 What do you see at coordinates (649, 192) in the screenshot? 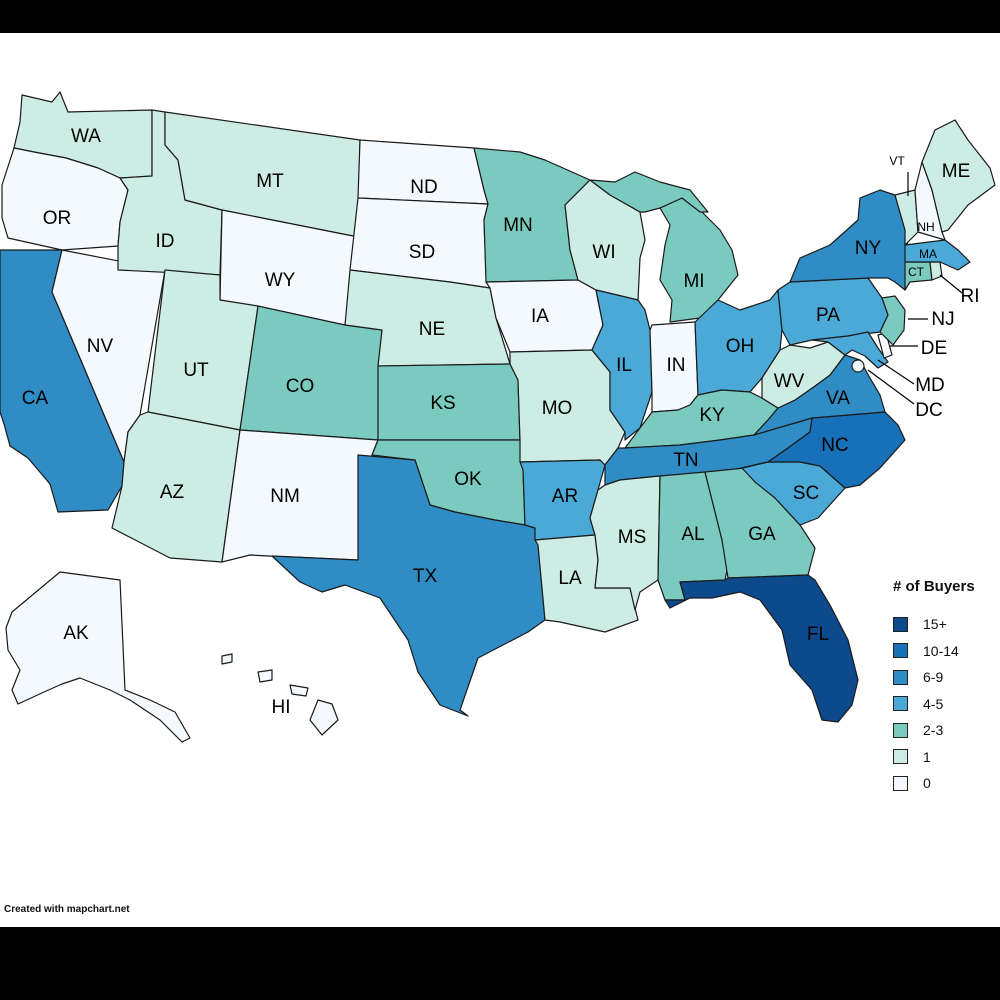
I see `state-mi-upper` at bounding box center [649, 192].